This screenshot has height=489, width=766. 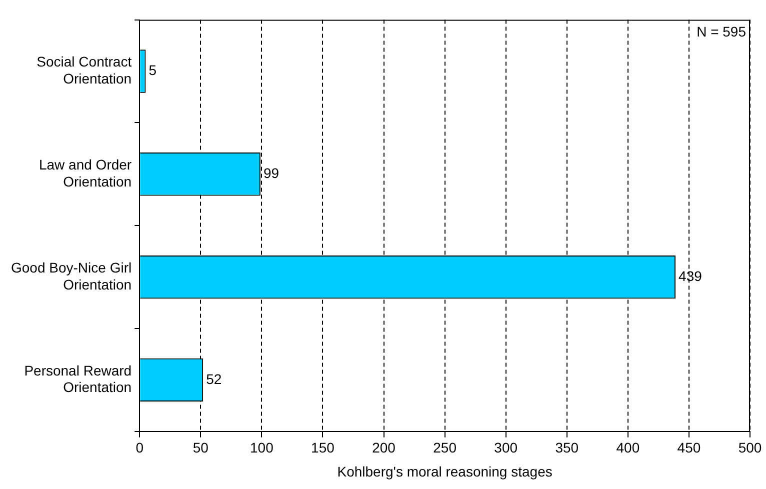 I want to click on x-tick-label: 150, so click(x=323, y=448).